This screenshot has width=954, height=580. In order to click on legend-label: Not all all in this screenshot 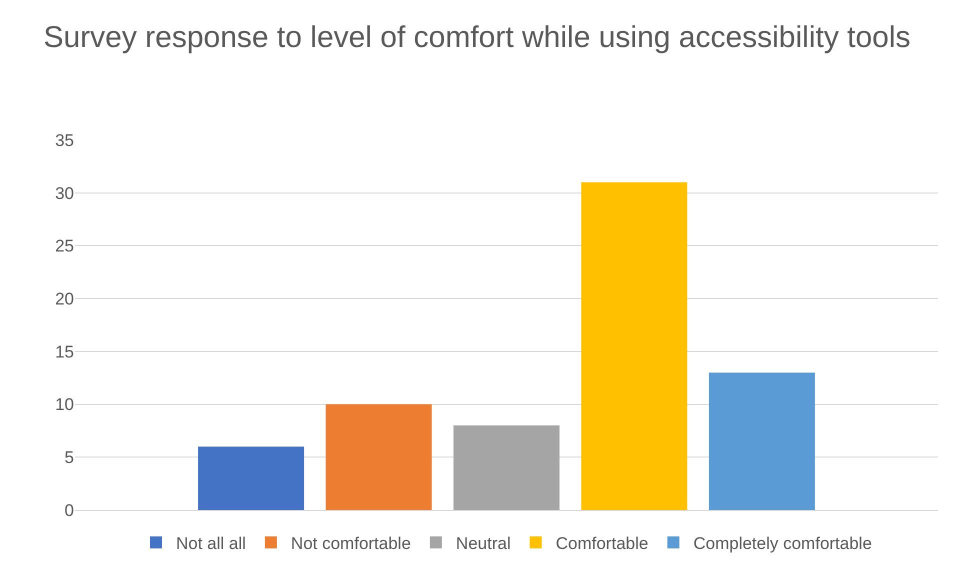, I will do `click(211, 543)`.